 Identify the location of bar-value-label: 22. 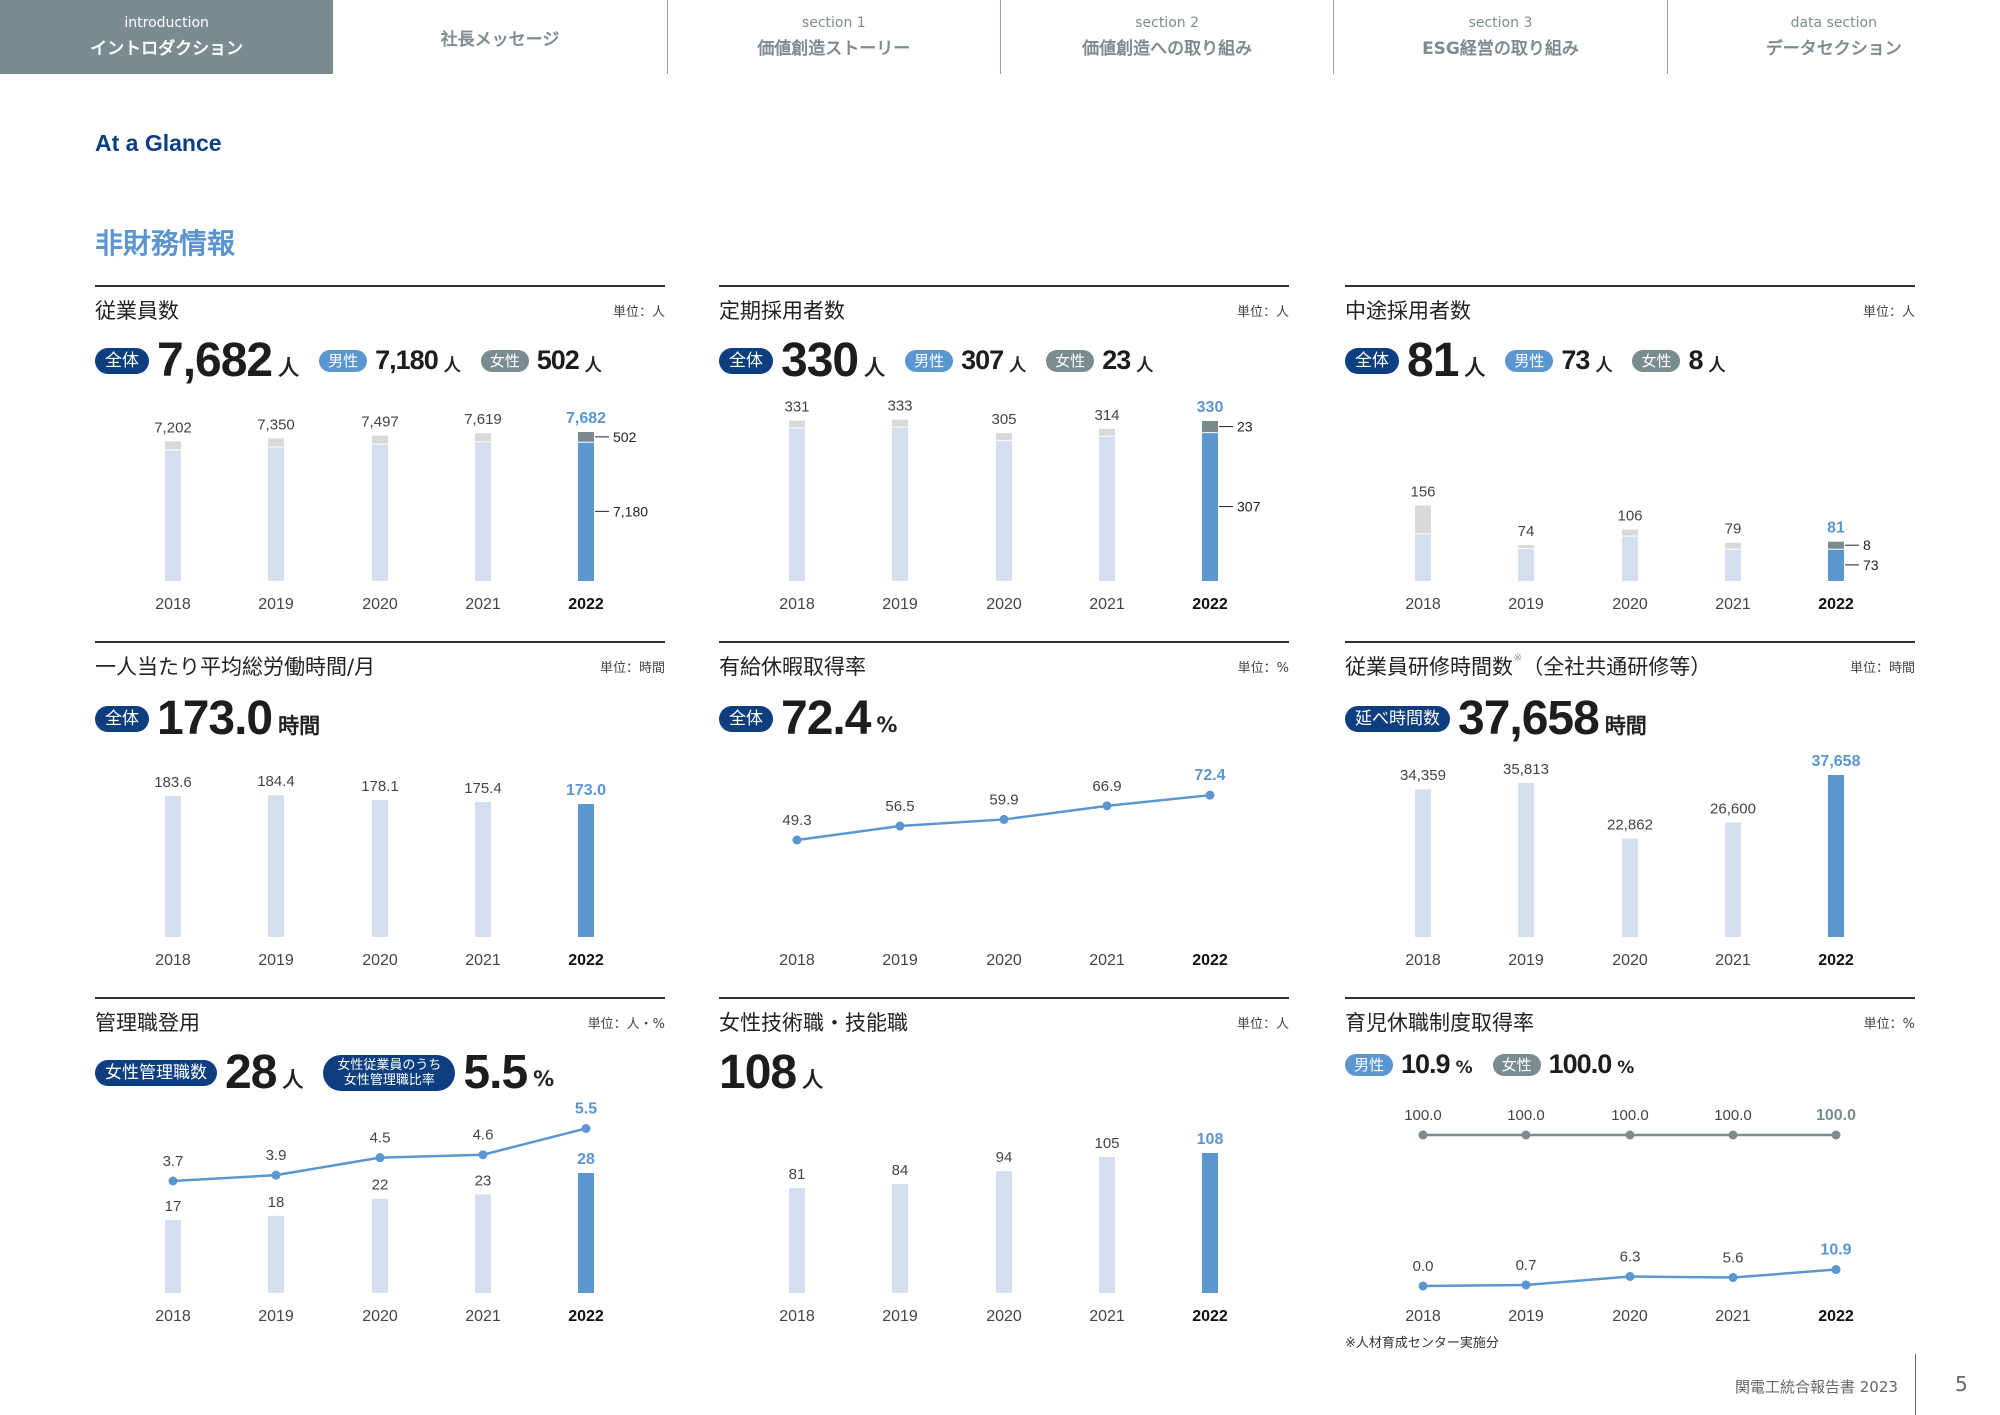
(380, 1185).